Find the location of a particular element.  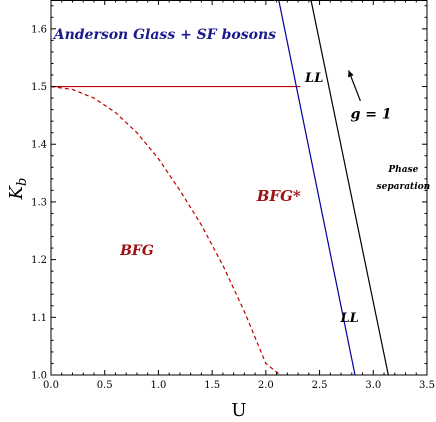

y-tick-label: 1.2 is located at coordinates (39, 260).